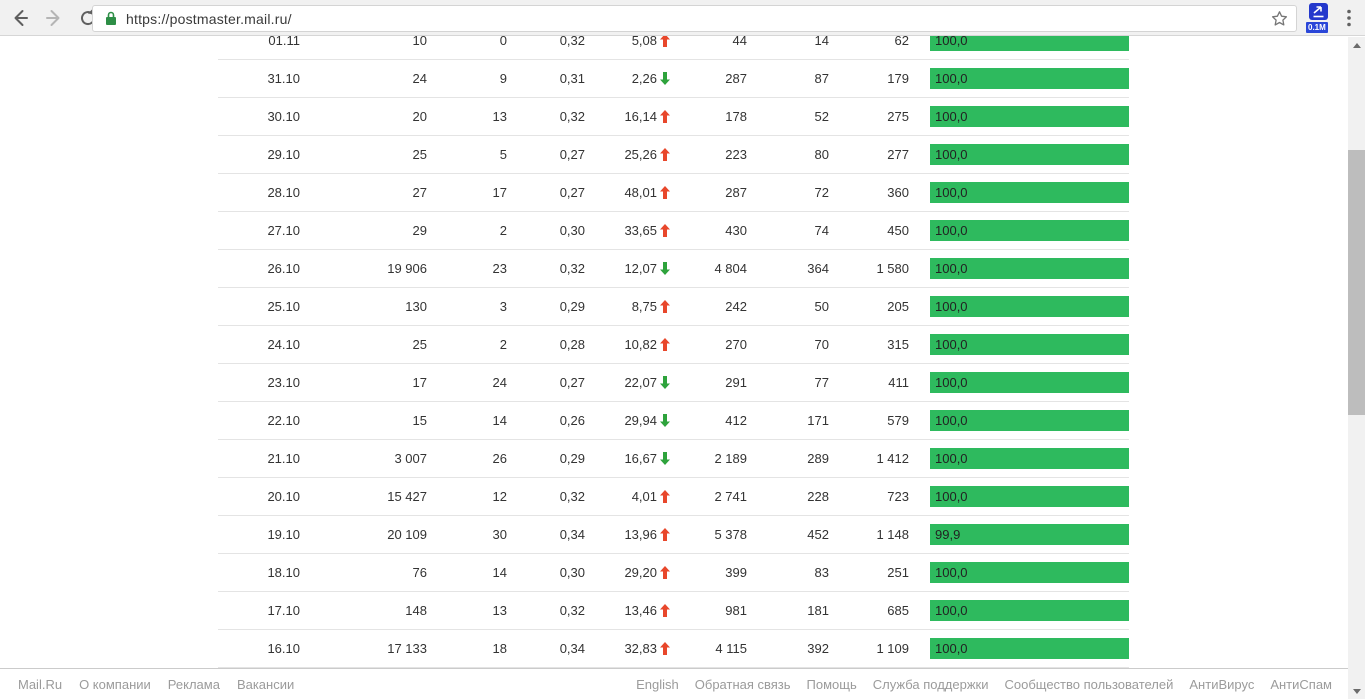 This screenshot has width=1365, height=699. I want to click on footer-link-left-3: Вакансии, so click(265, 684).